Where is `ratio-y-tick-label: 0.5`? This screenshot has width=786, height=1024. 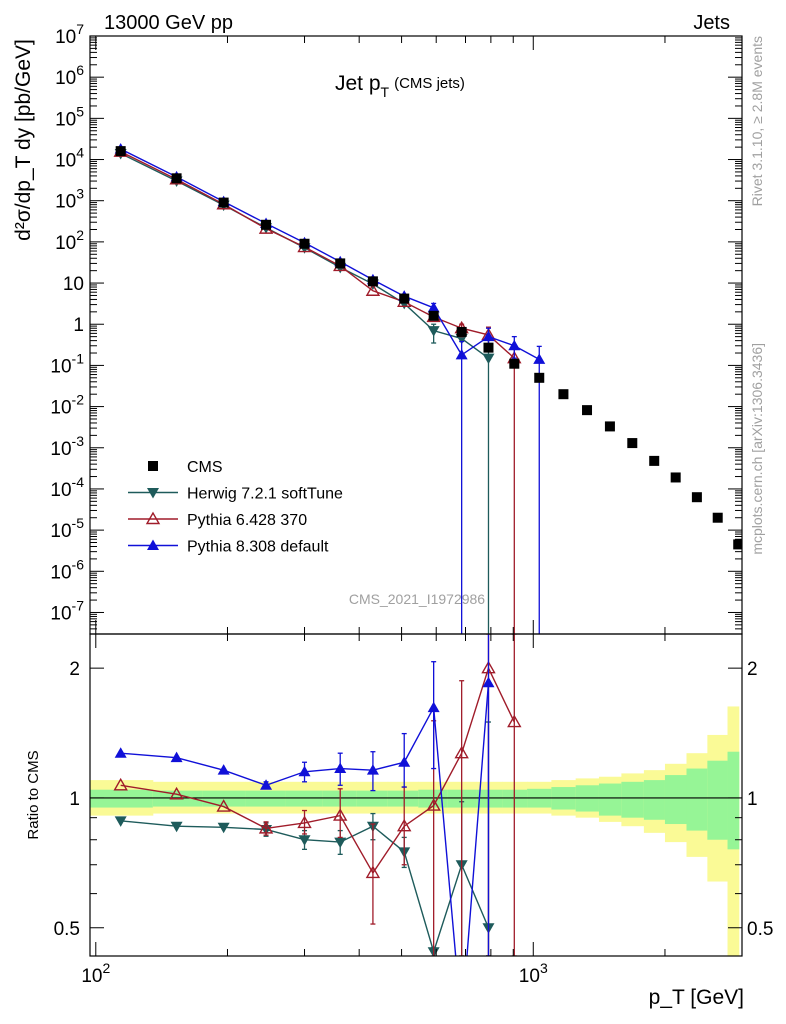
ratio-y-tick-label: 0.5 is located at coordinates (67, 929).